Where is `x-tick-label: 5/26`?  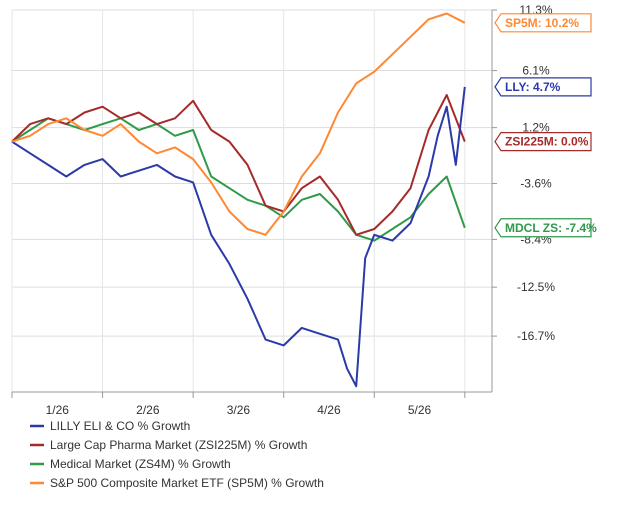
x-tick-label: 5/26 is located at coordinates (420, 410).